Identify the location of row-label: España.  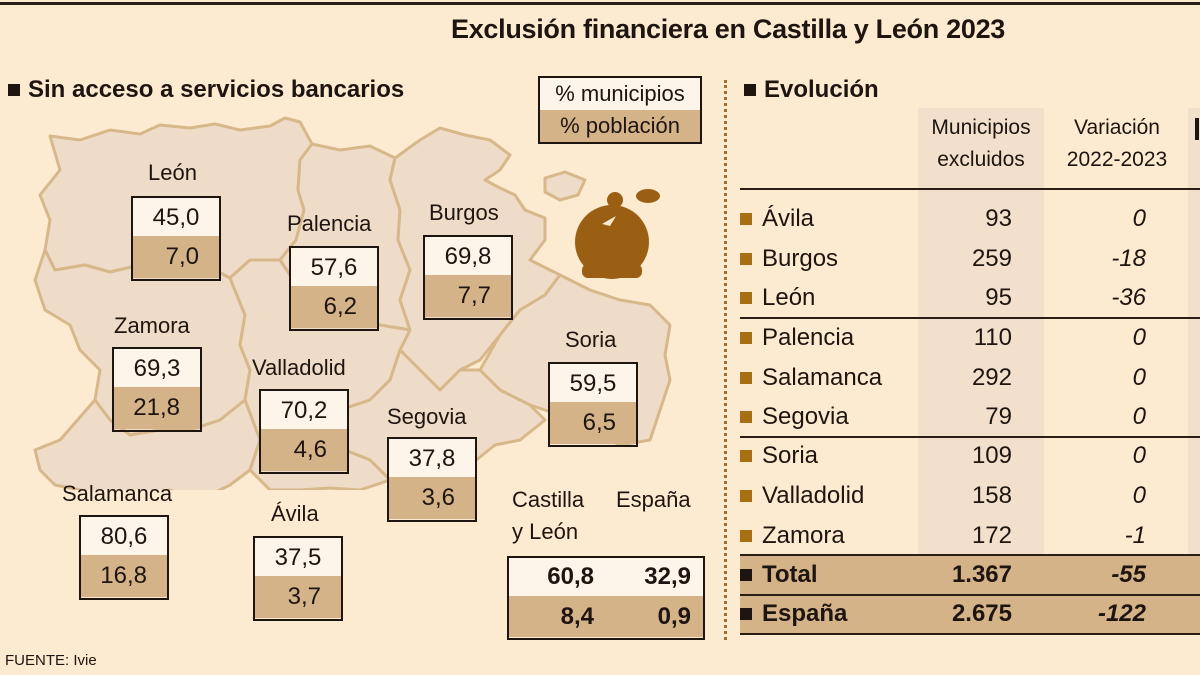
(805, 613).